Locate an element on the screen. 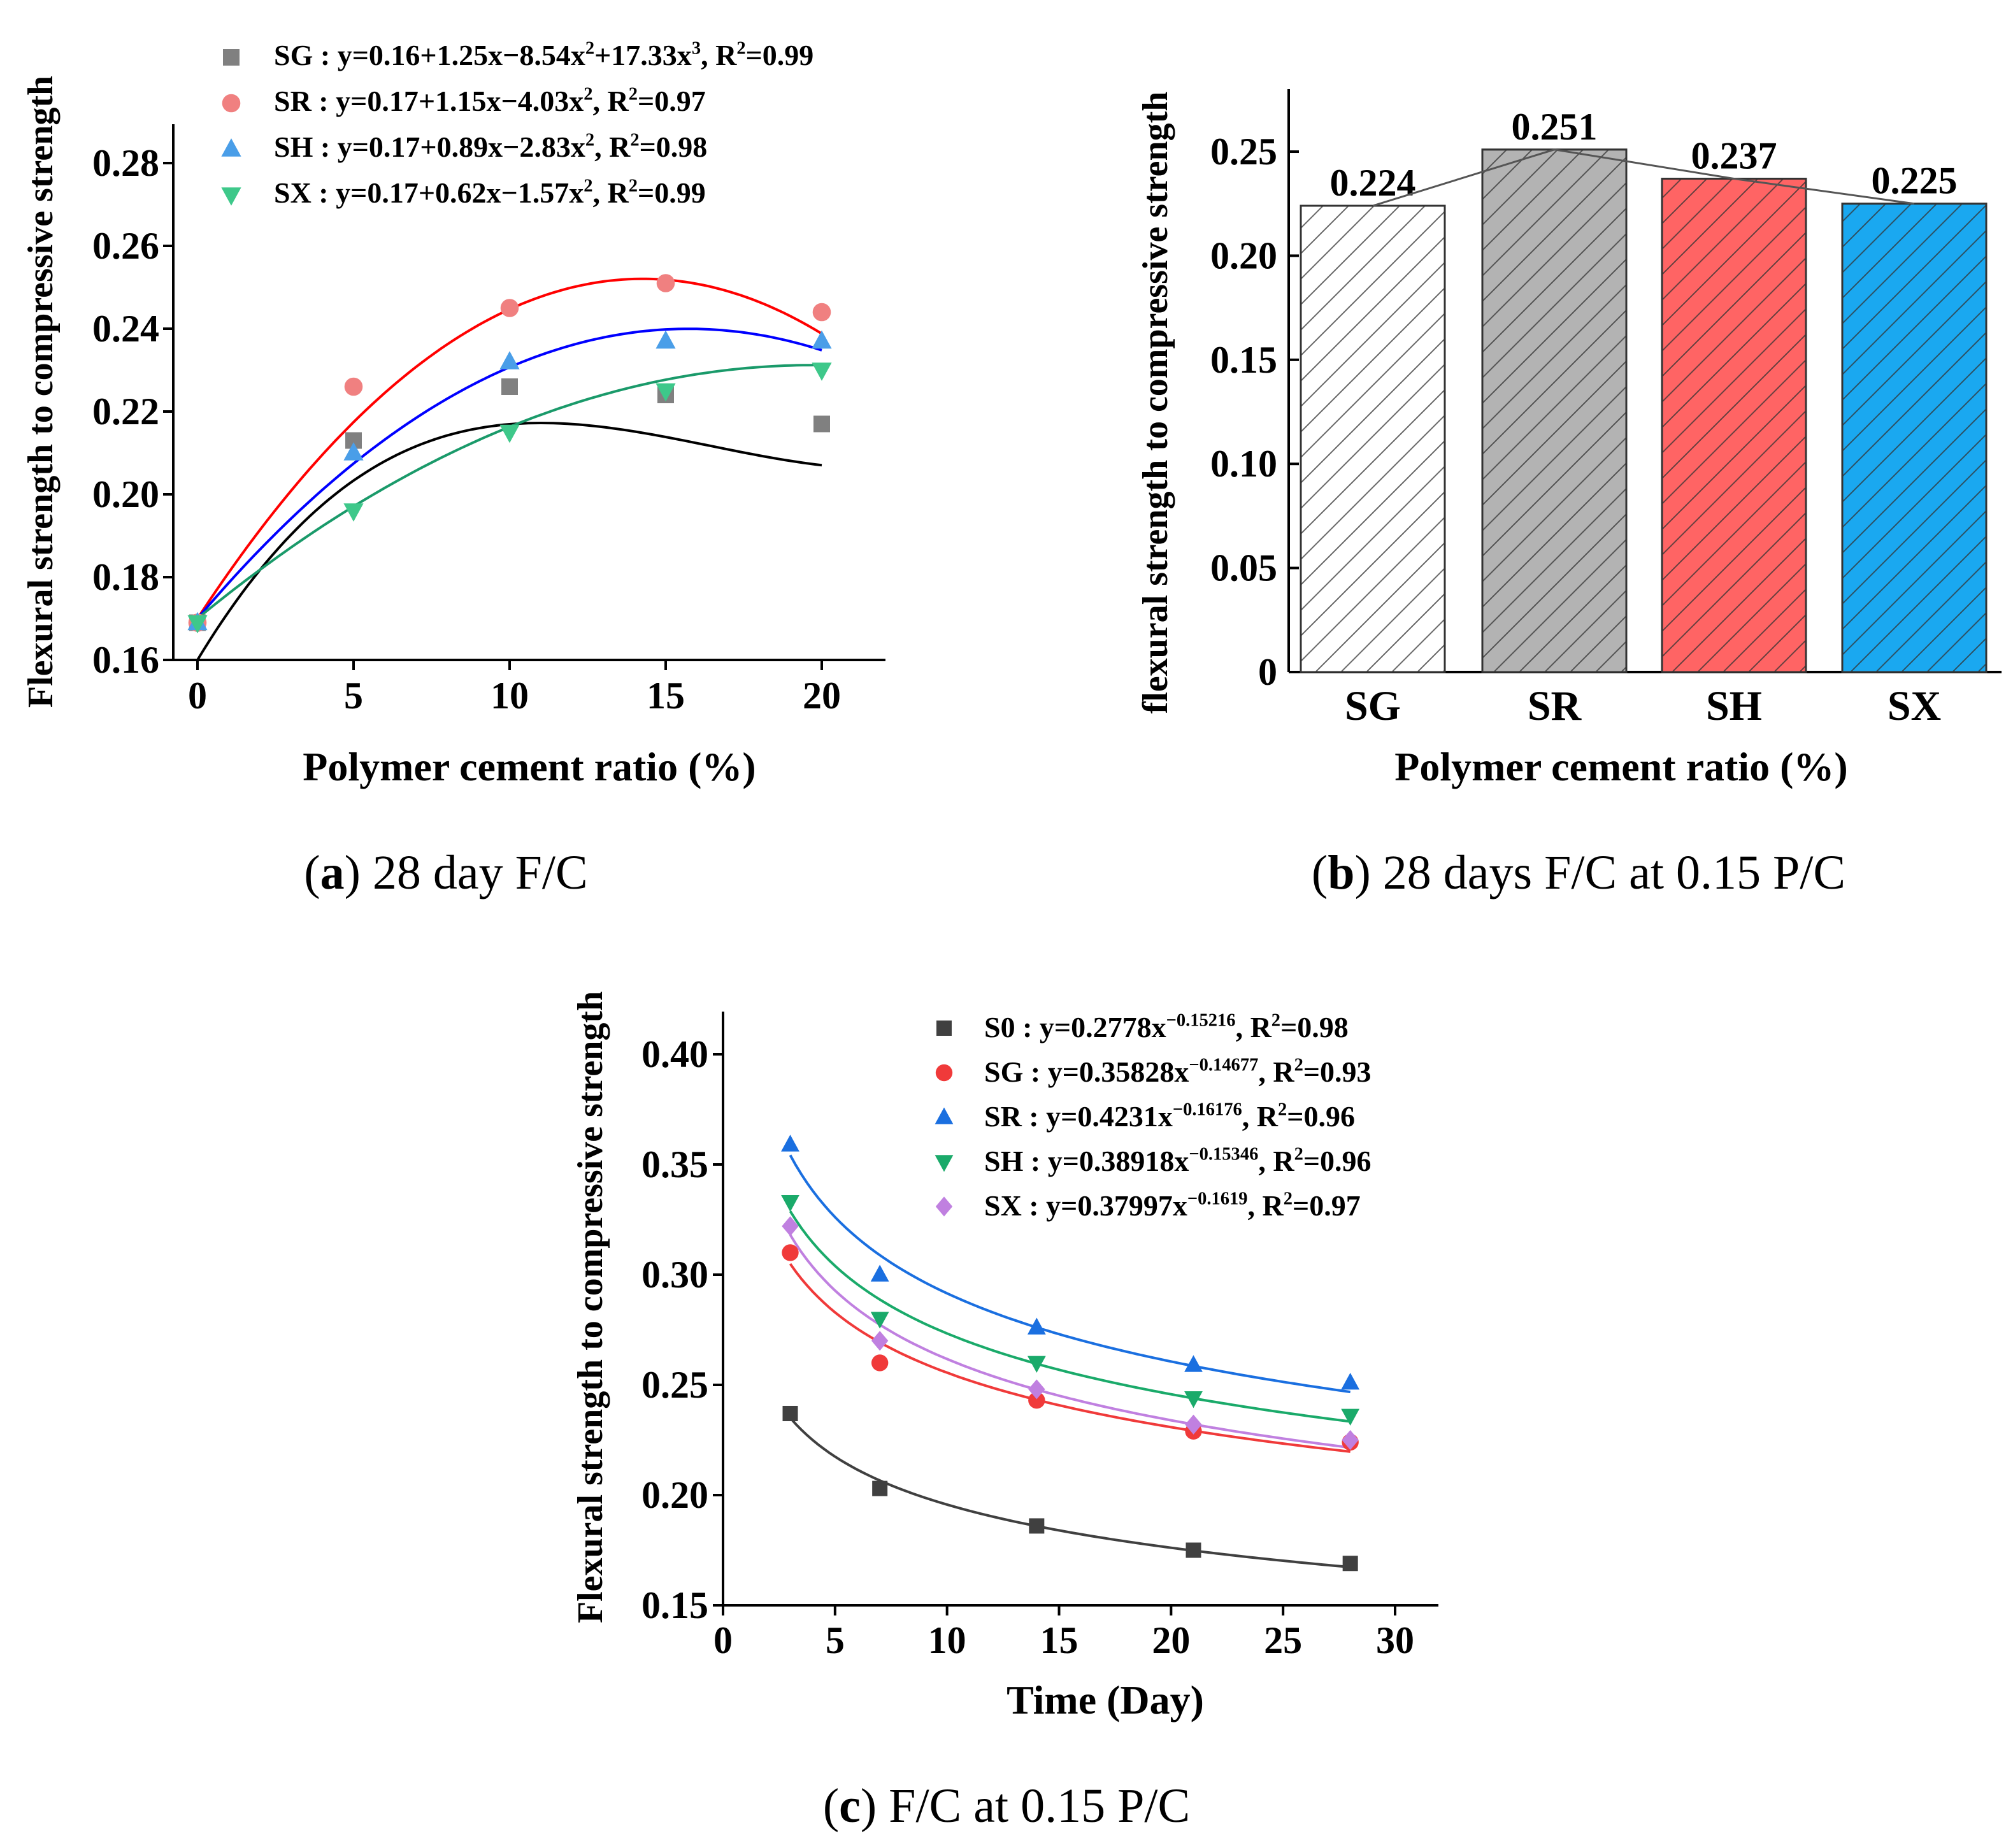 Image resolution: width=2013 pixels, height=1848 pixels. b-y-tick-label: 0.25 is located at coordinates (1243, 152).